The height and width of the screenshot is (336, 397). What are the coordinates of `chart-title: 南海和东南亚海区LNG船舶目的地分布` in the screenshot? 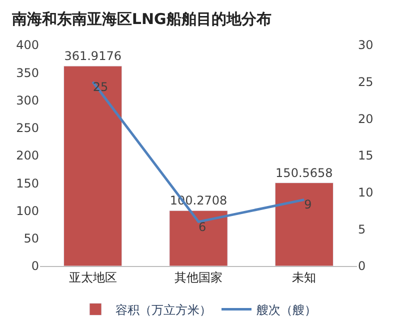 It's located at (141, 19).